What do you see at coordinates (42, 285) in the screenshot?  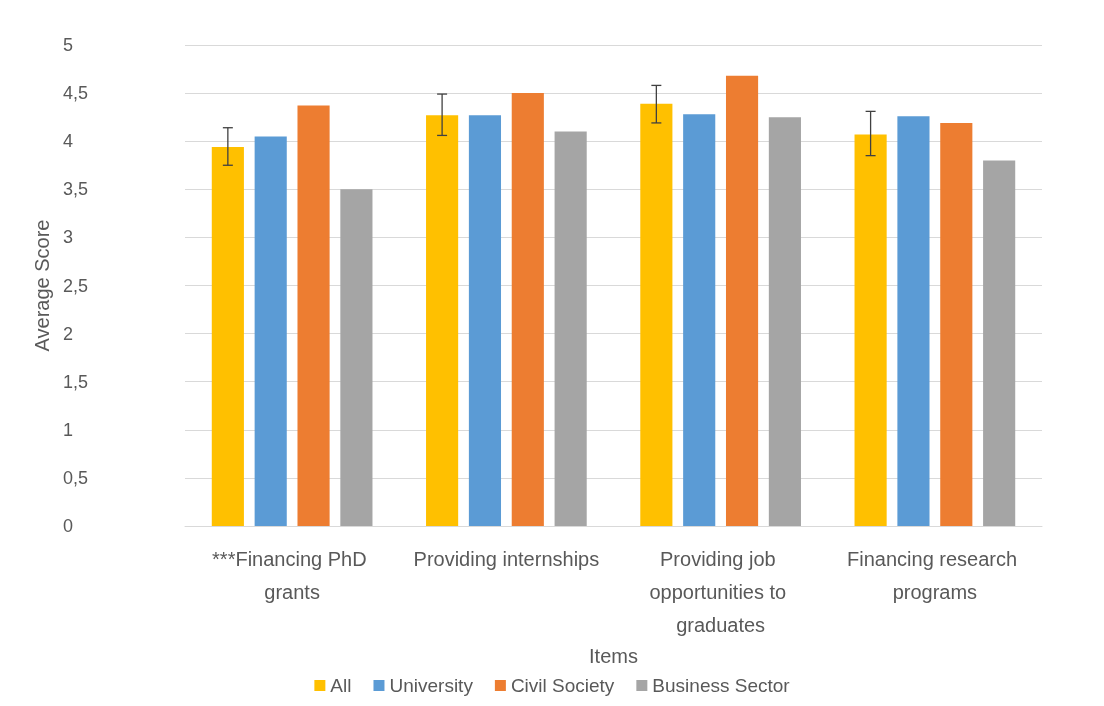 I see `y-axis-title: Average Score` at bounding box center [42, 285].